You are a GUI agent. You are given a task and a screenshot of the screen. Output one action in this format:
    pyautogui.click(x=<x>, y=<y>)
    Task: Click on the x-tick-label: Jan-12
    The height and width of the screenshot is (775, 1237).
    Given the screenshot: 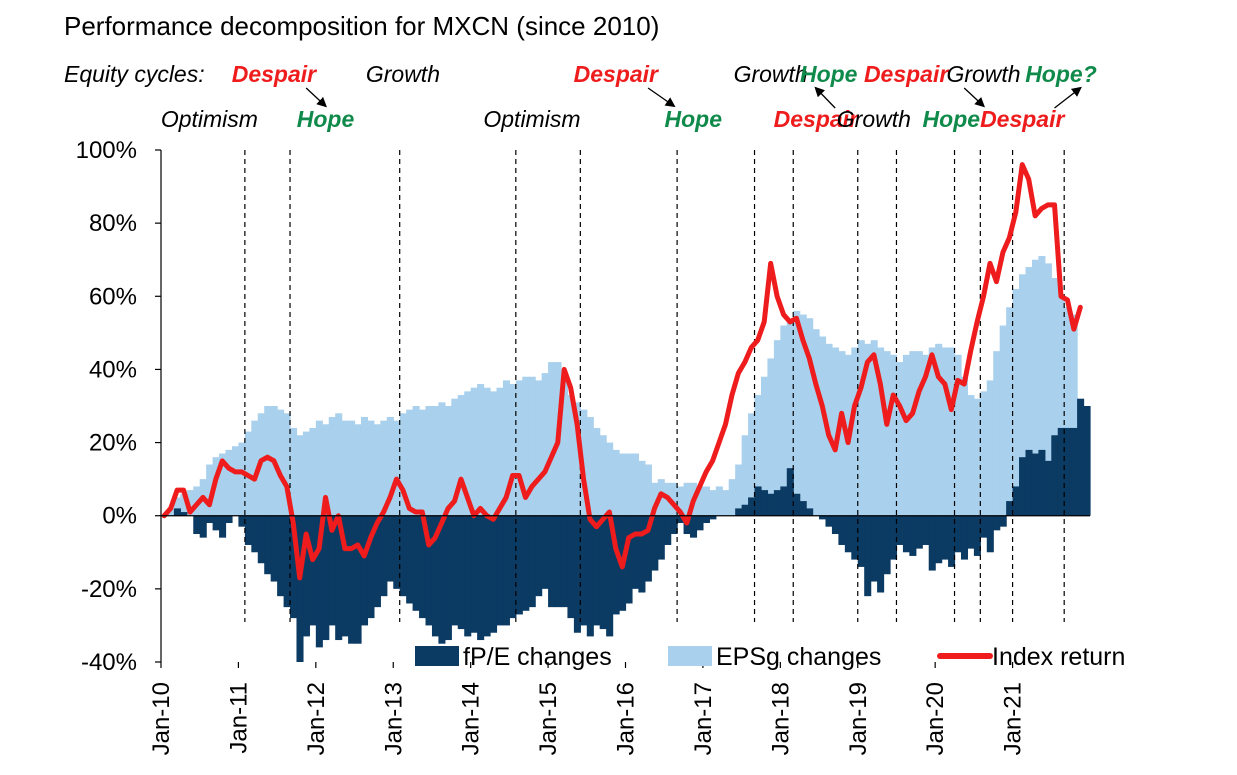 What is the action you would take?
    pyautogui.click(x=316, y=718)
    